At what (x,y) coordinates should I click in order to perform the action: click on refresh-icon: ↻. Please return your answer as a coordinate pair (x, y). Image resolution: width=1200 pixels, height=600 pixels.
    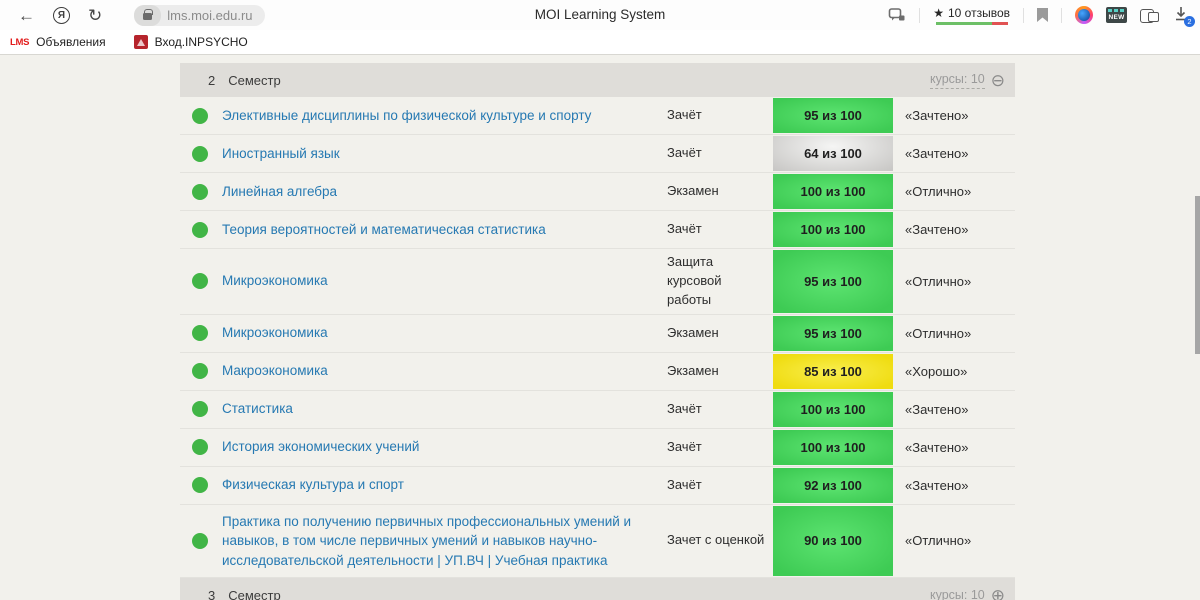
    Looking at the image, I should click on (95, 15).